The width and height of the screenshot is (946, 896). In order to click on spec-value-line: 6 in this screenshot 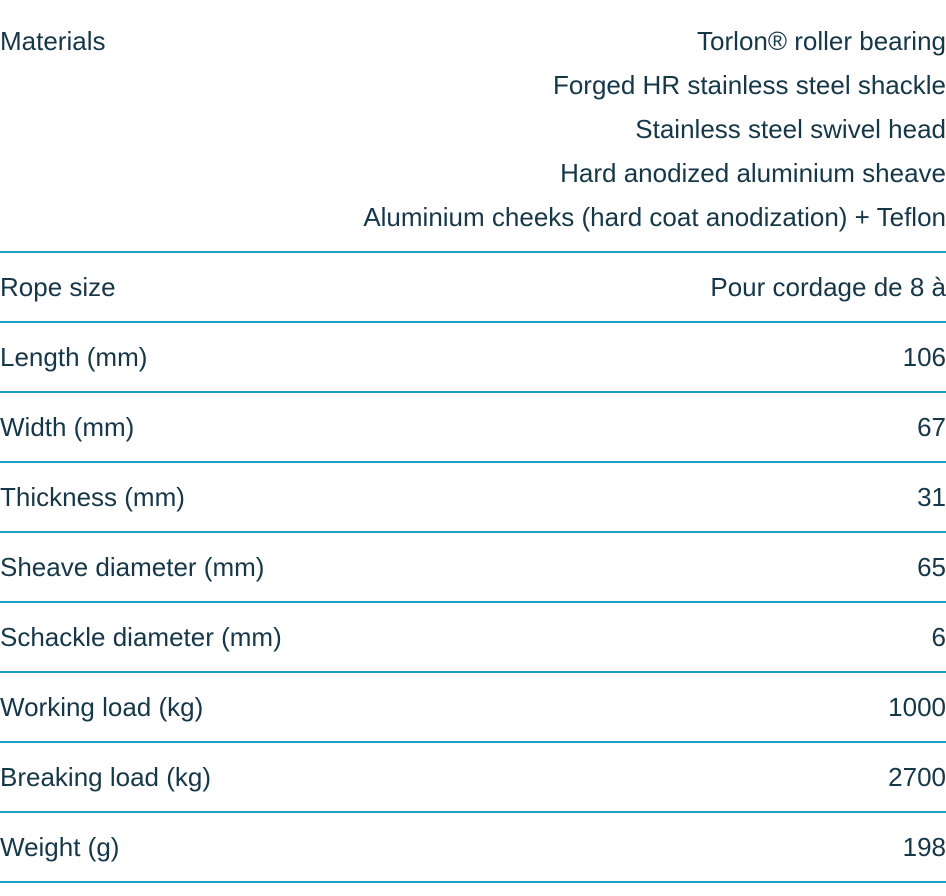, I will do `click(938, 637)`.